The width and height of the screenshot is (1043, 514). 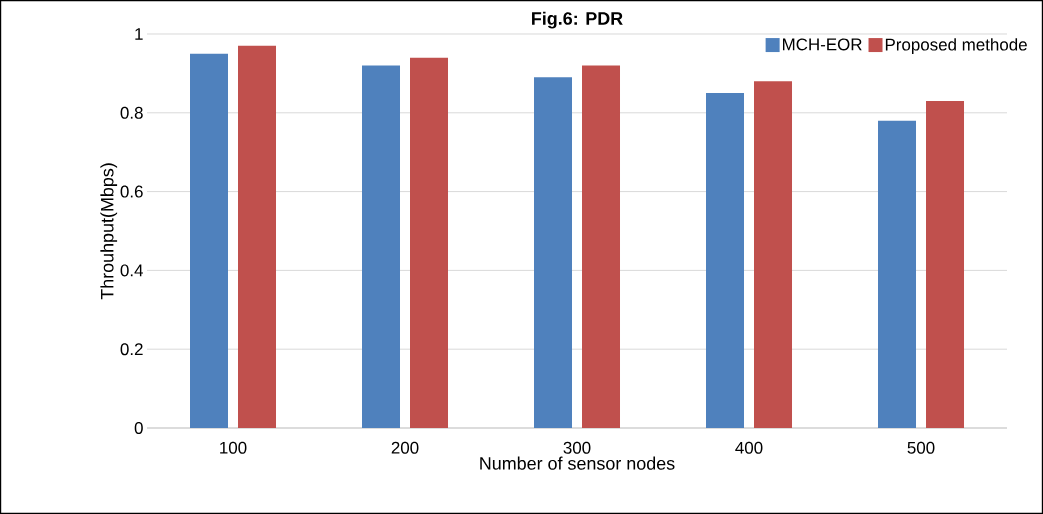 What do you see at coordinates (131, 112) in the screenshot?
I see `y-tick-label: 0.8` at bounding box center [131, 112].